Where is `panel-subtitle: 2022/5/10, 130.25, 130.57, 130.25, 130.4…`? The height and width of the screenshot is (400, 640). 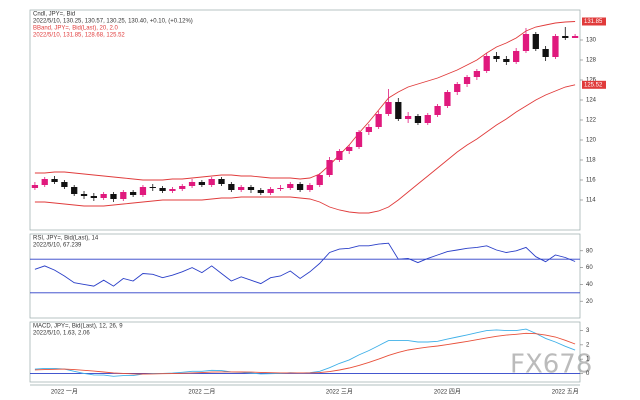 panel-subtitle: 2022/5/10, 130.25, 130.57, 130.25, 130.4… is located at coordinates (113, 22).